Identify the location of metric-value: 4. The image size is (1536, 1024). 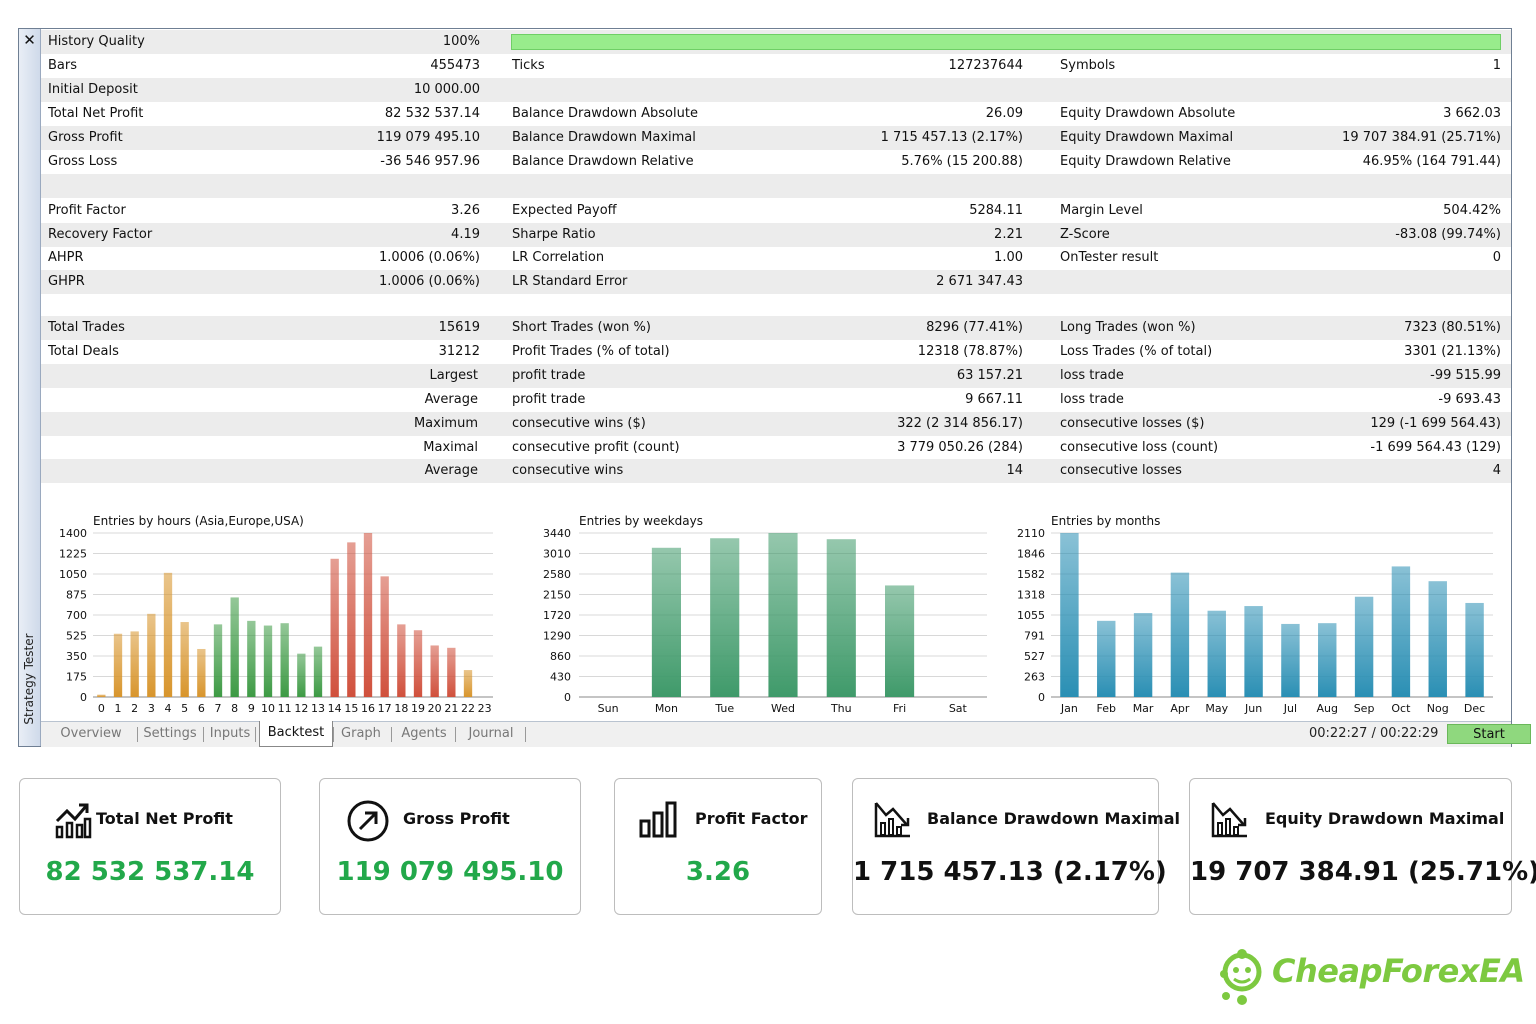
(1496, 470).